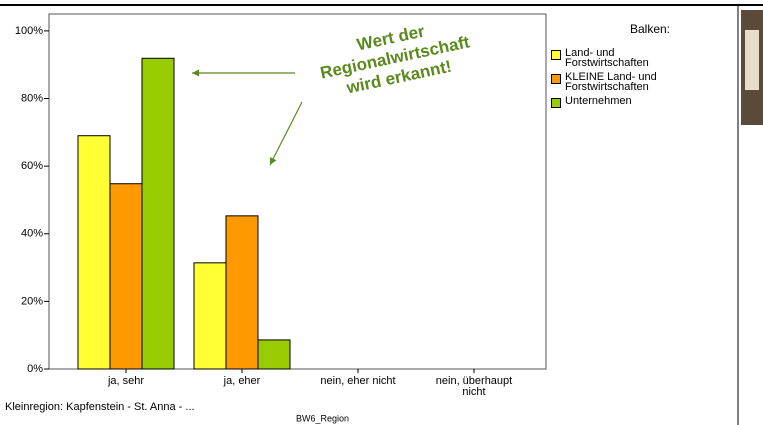 The image size is (763, 425). Describe the element at coordinates (650, 29) in the screenshot. I see `legend-title: Balken:` at that location.